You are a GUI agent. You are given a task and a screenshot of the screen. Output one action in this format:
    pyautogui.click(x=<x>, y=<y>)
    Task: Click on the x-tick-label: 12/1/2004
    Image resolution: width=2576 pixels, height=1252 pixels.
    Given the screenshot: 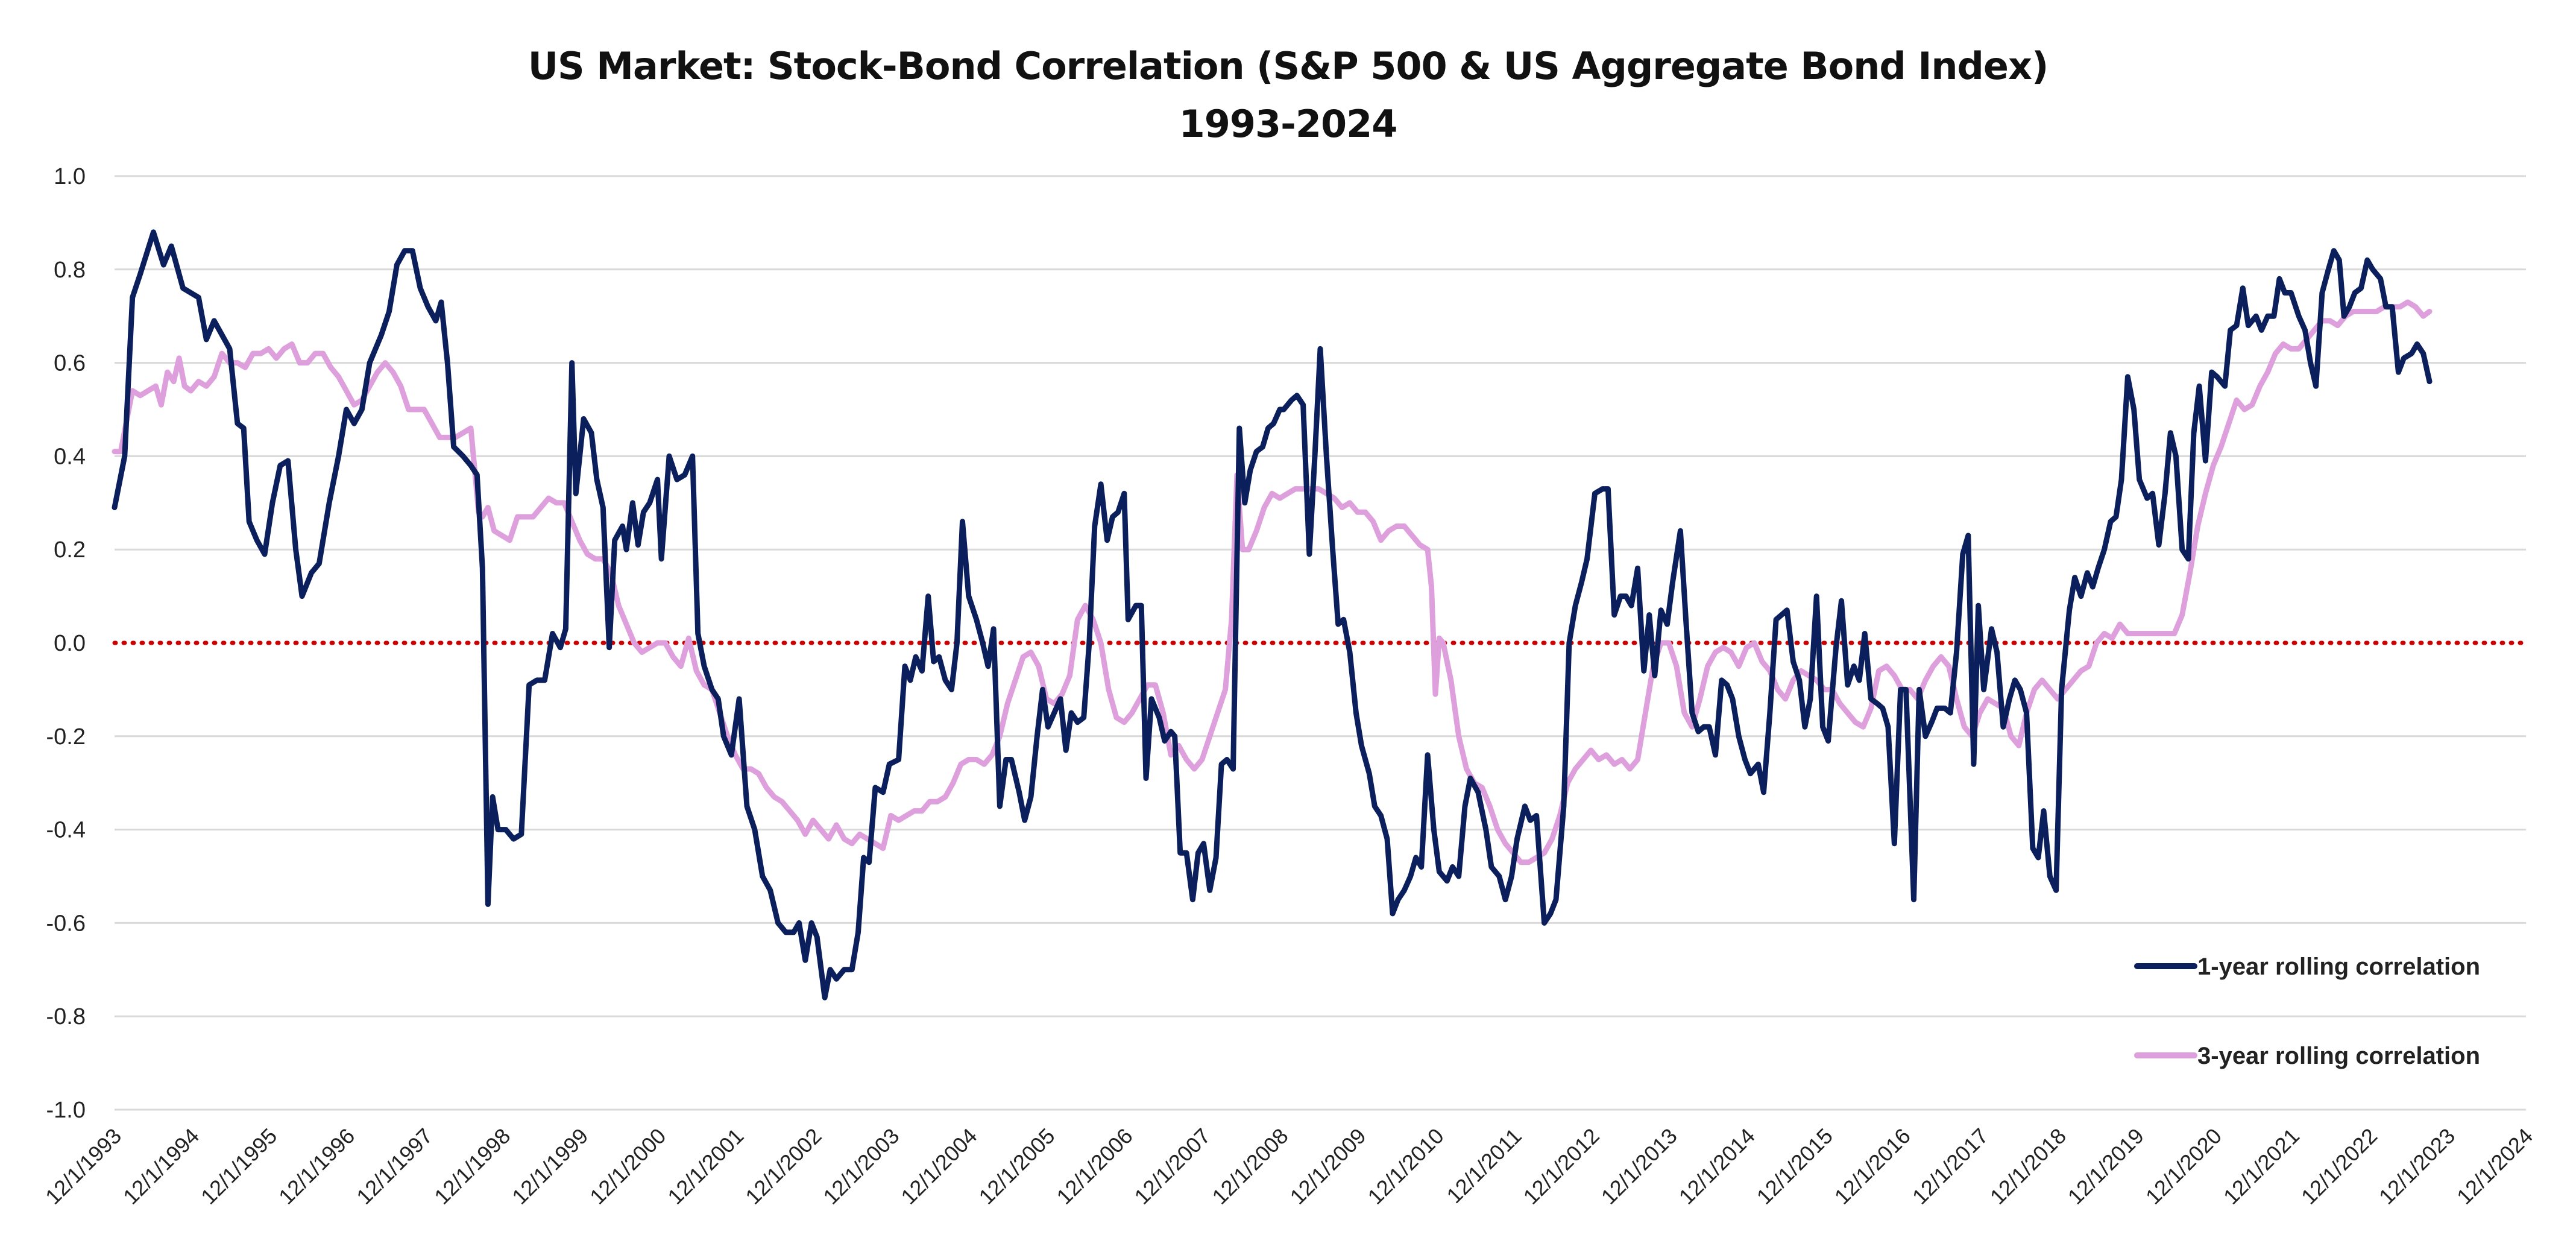 What is the action you would take?
    pyautogui.click(x=938, y=1166)
    